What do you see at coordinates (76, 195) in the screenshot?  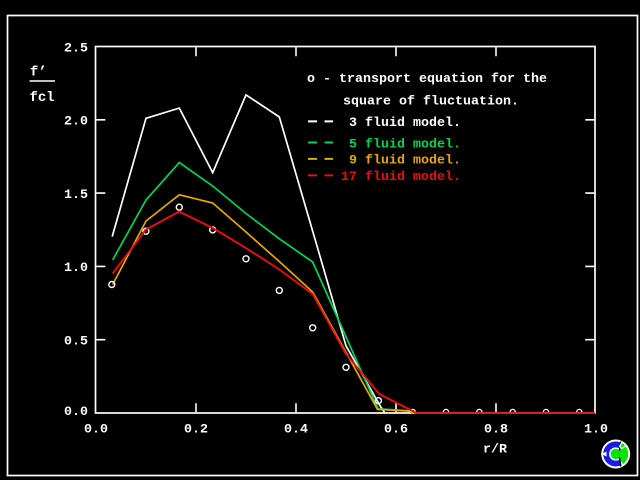 I see `svg-text: 1.5` at bounding box center [76, 195].